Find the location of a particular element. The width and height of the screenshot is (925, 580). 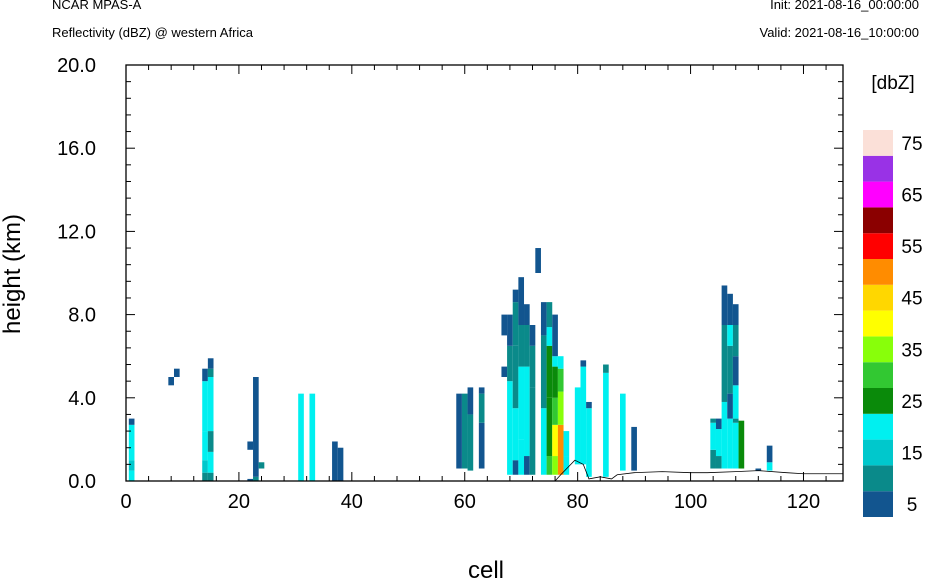

x-tick-label: 60 is located at coordinates (465, 502).